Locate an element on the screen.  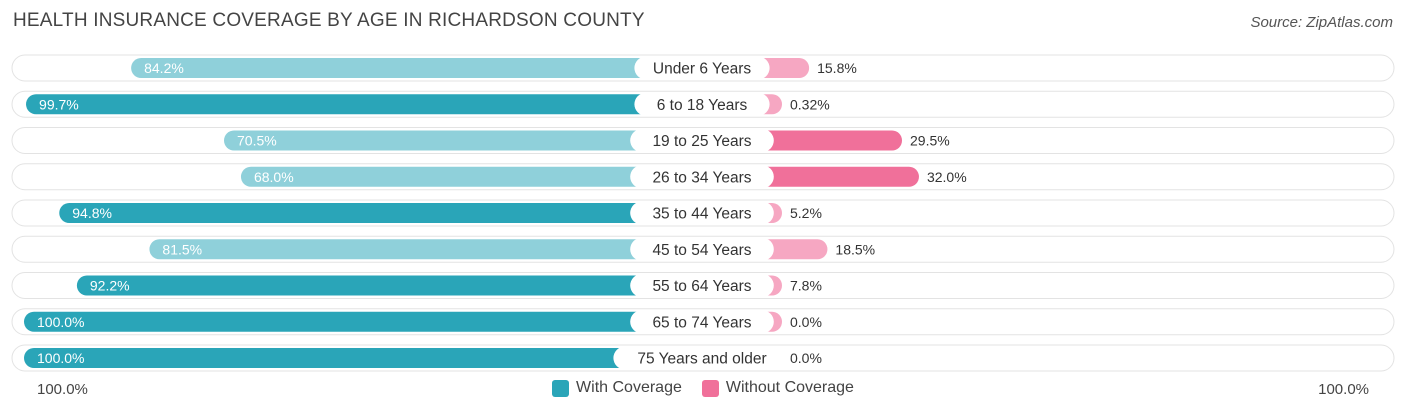
category-label: 75 Years and older is located at coordinates (701, 359).